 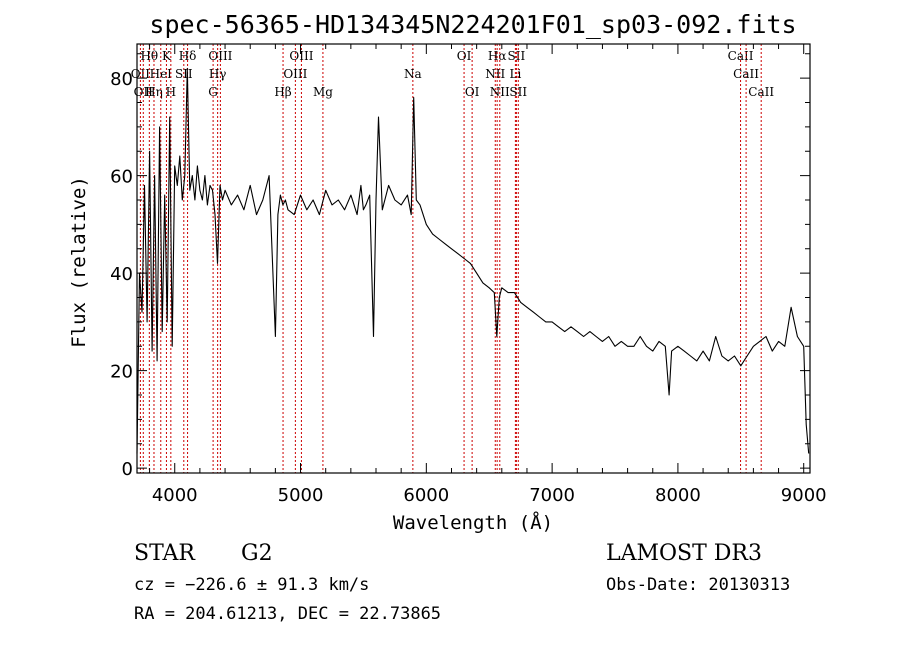 I want to click on spectral-line-label: H, so click(x=171, y=92).